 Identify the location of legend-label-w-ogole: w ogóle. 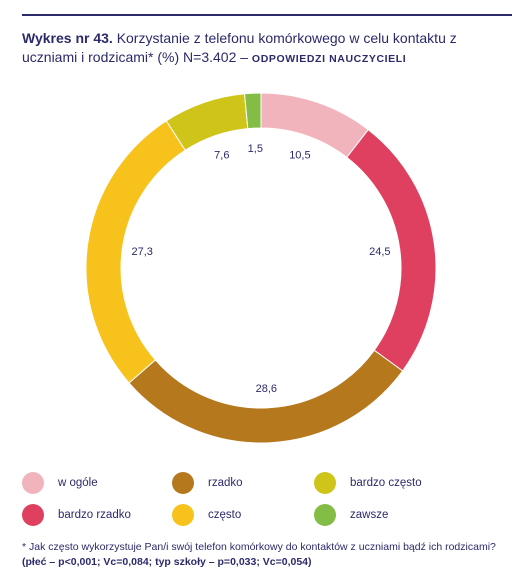
(78, 483).